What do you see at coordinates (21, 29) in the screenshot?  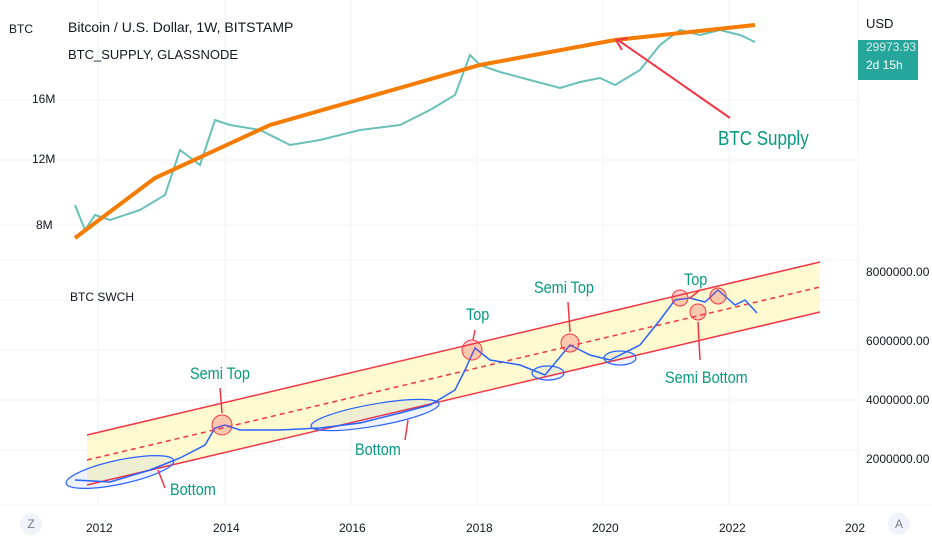 I see `scale-label: BTC` at bounding box center [21, 29].